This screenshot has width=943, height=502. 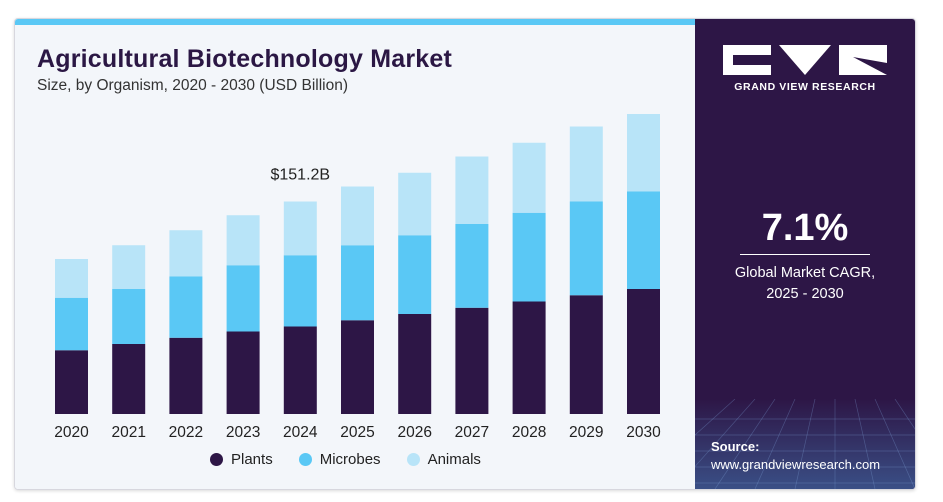 What do you see at coordinates (357, 432) in the screenshot?
I see `x-tick-label-2025: 2025` at bounding box center [357, 432].